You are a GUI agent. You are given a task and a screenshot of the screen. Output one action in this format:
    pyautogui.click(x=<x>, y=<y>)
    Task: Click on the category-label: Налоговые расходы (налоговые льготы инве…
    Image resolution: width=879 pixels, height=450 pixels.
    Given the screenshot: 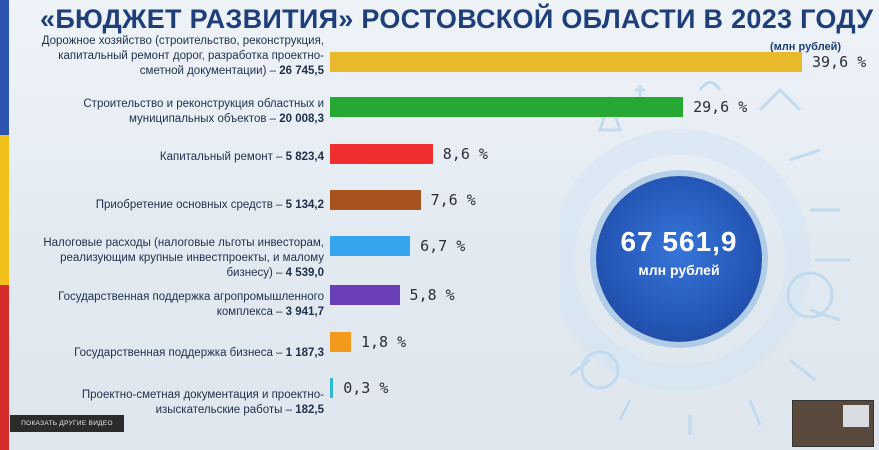 What is the action you would take?
    pyautogui.click(x=174, y=258)
    